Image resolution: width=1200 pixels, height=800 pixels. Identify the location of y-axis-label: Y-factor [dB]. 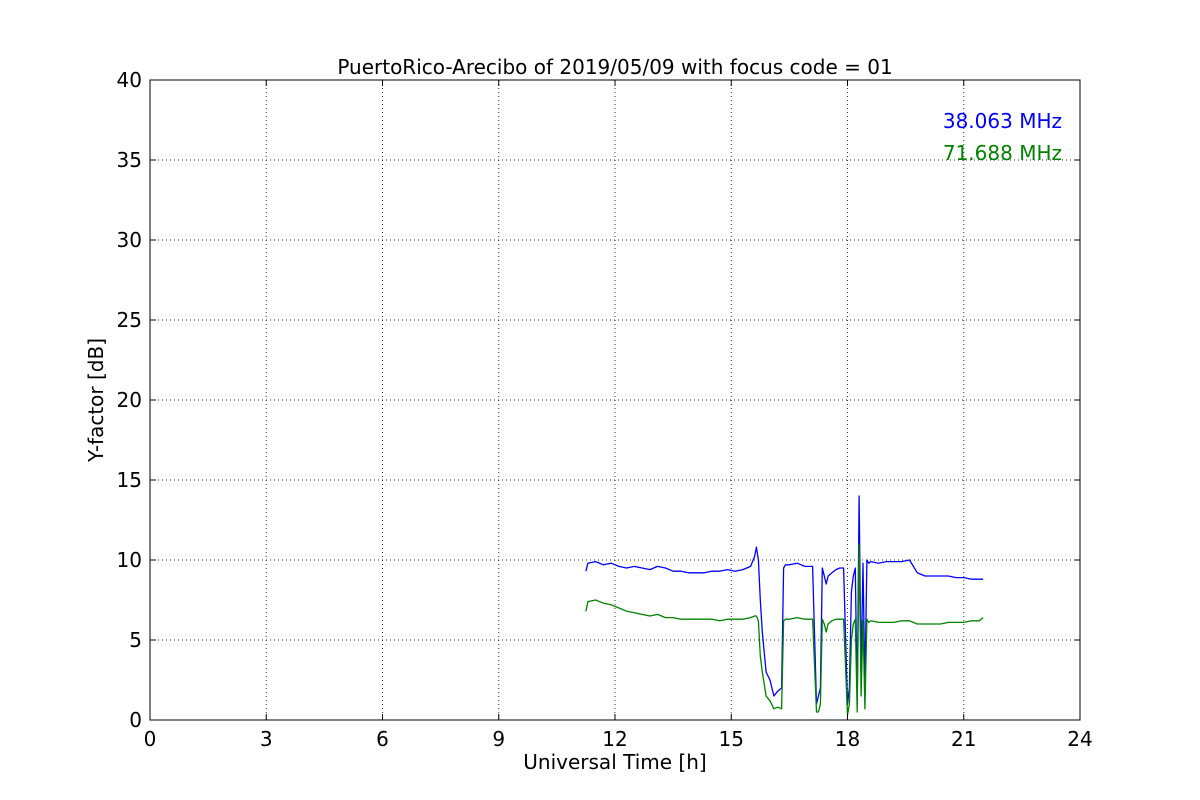
(96, 400).